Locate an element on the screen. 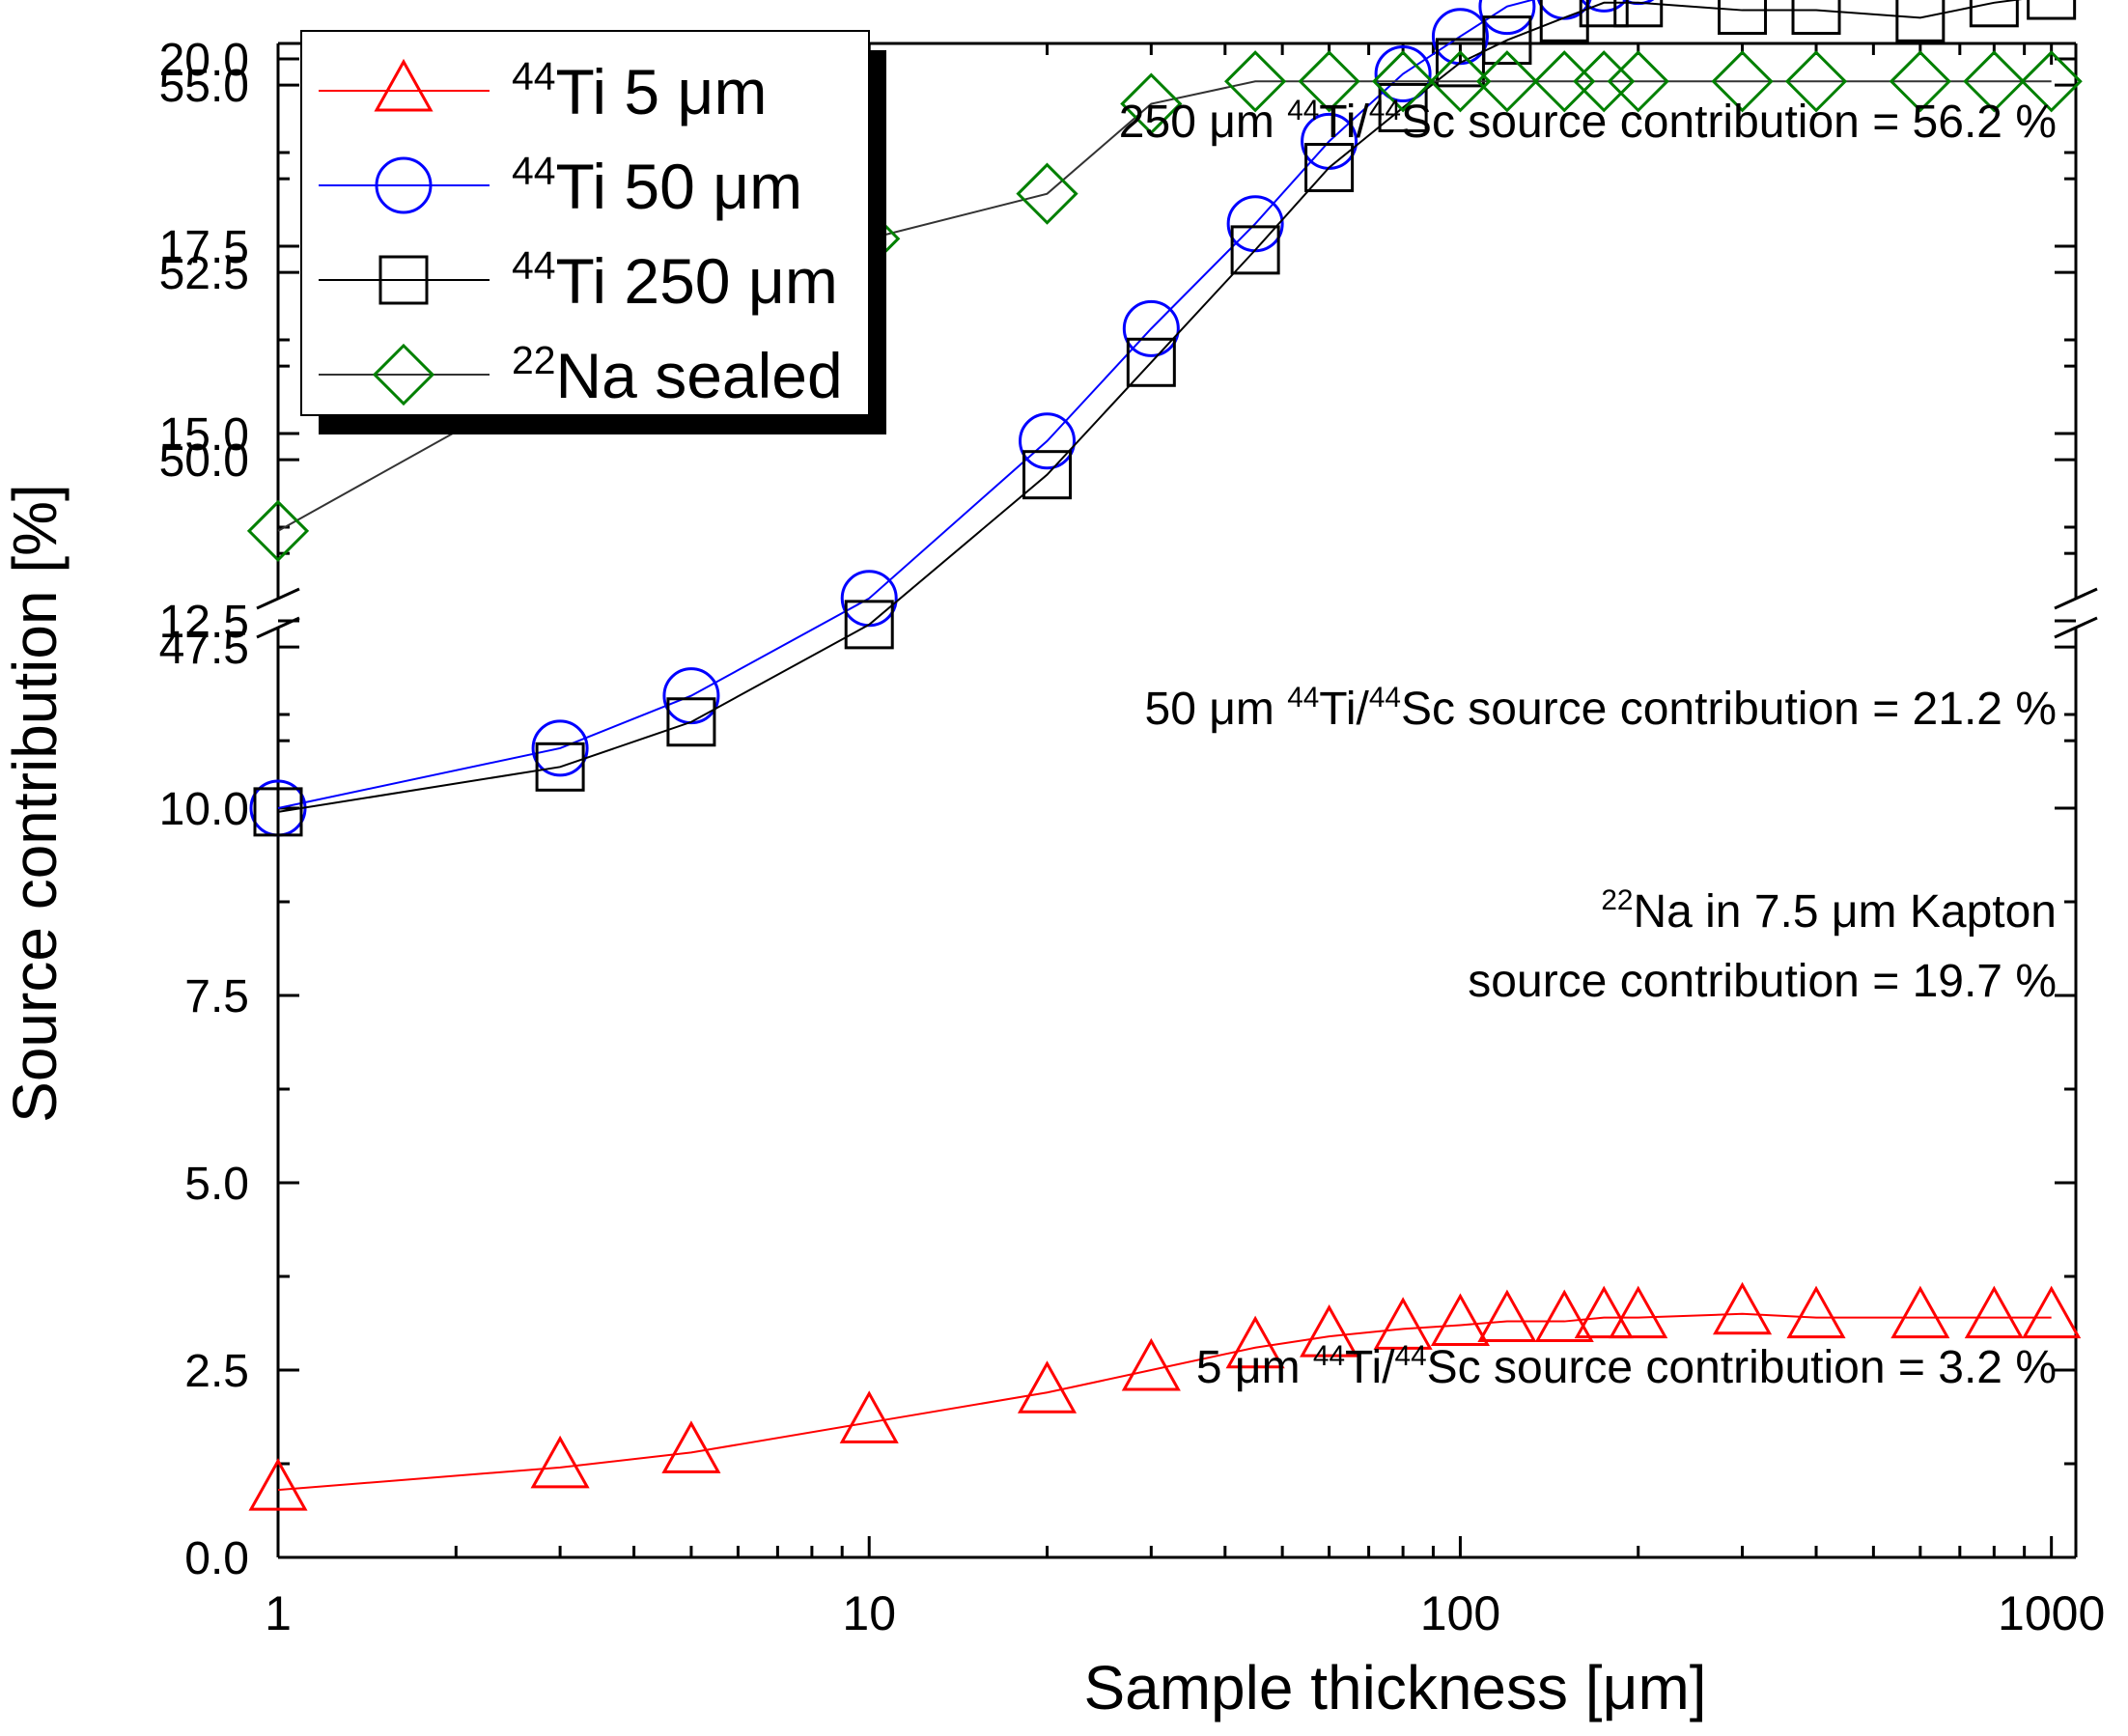 Image resolution: width=2128 pixels, height=1736 pixels. y-tick-label: 55.0 is located at coordinates (204, 87).